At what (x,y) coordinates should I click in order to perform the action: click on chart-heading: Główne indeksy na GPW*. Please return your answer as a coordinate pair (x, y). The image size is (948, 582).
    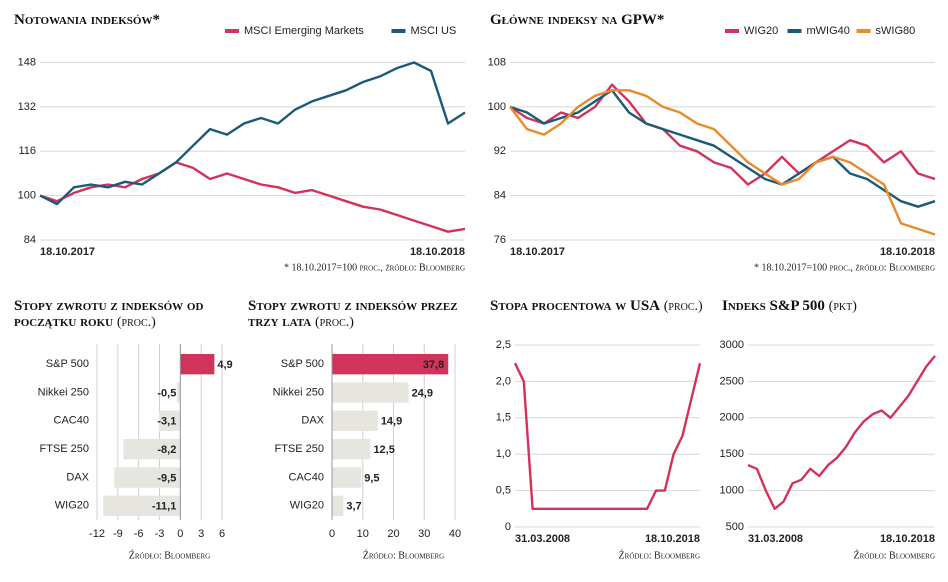
    Looking at the image, I should click on (605, 20).